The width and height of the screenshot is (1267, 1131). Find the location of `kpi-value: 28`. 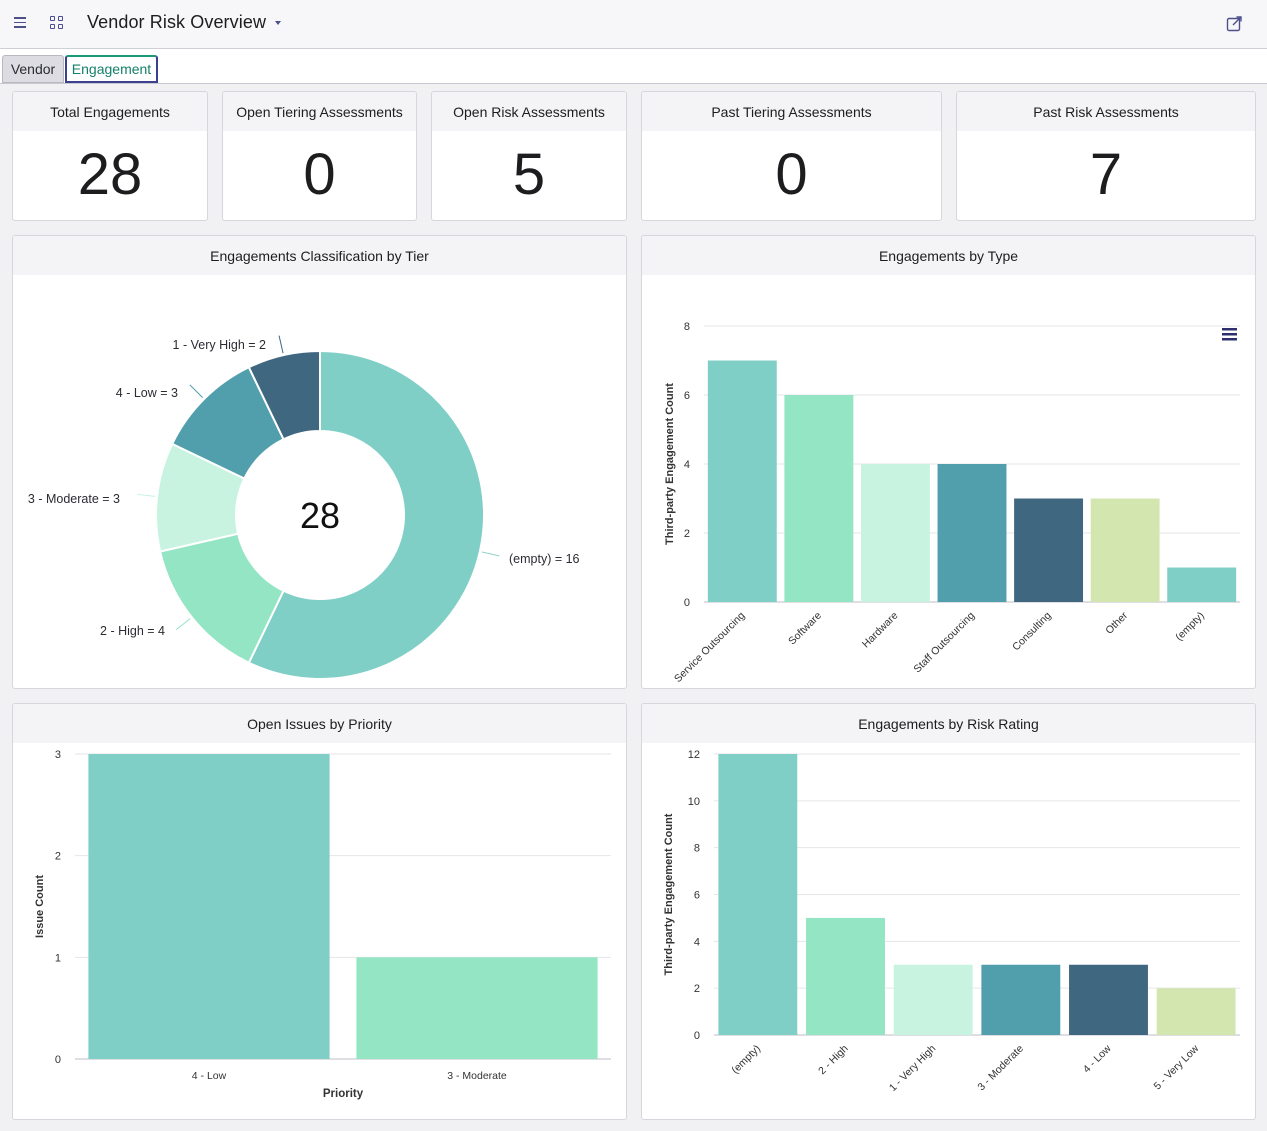

kpi-value: 28 is located at coordinates (110, 174).